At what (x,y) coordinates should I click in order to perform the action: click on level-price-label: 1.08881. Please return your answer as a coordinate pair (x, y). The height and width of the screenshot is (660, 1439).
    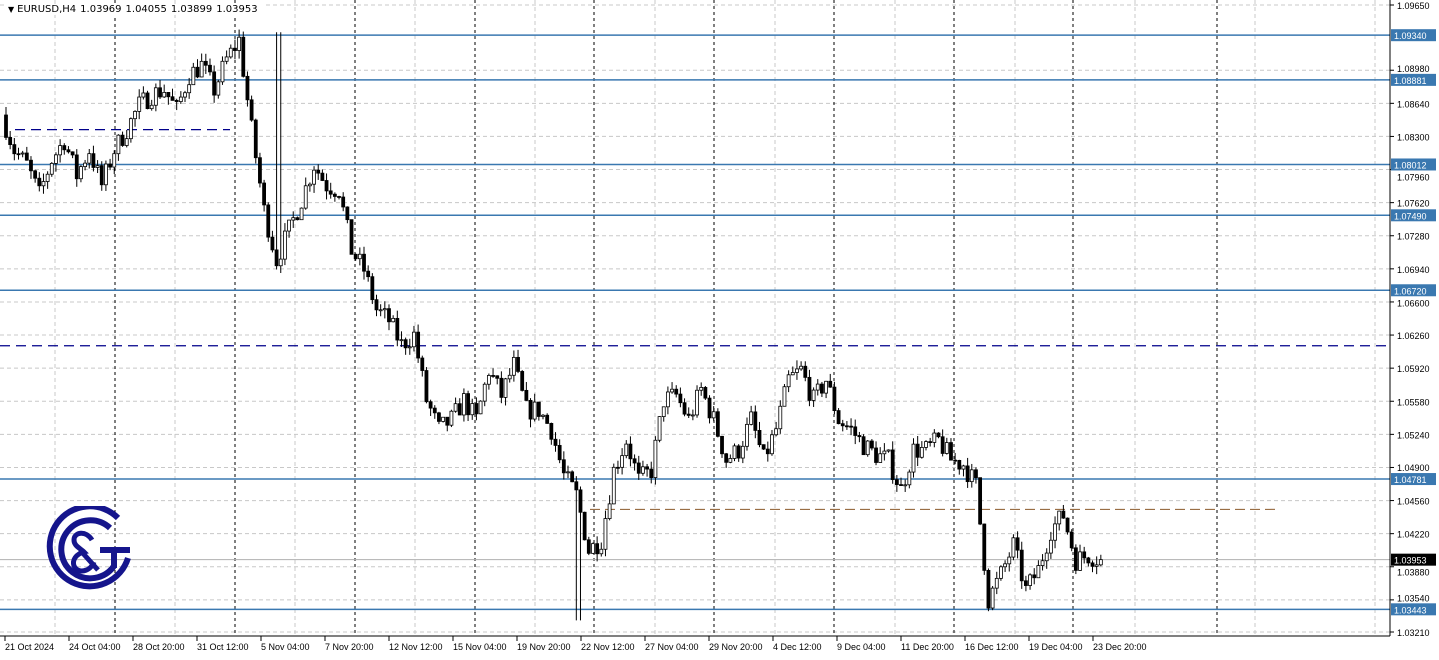
    Looking at the image, I should click on (1410, 81).